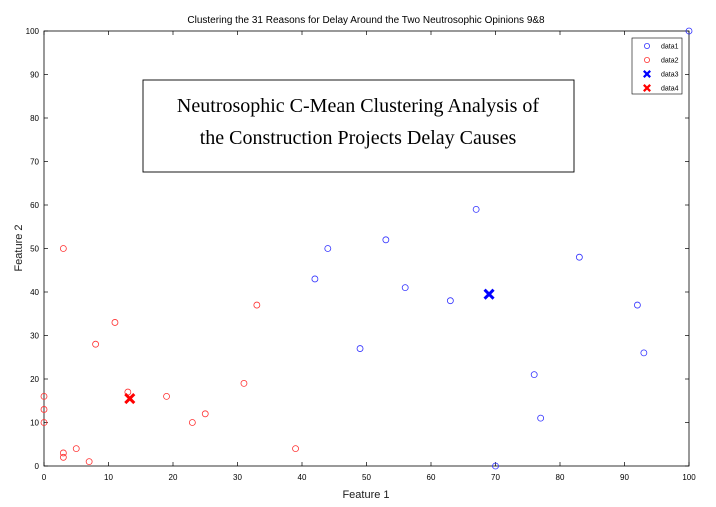 The height and width of the screenshot is (507, 716). I want to click on data3-centroid-marker, so click(489, 294).